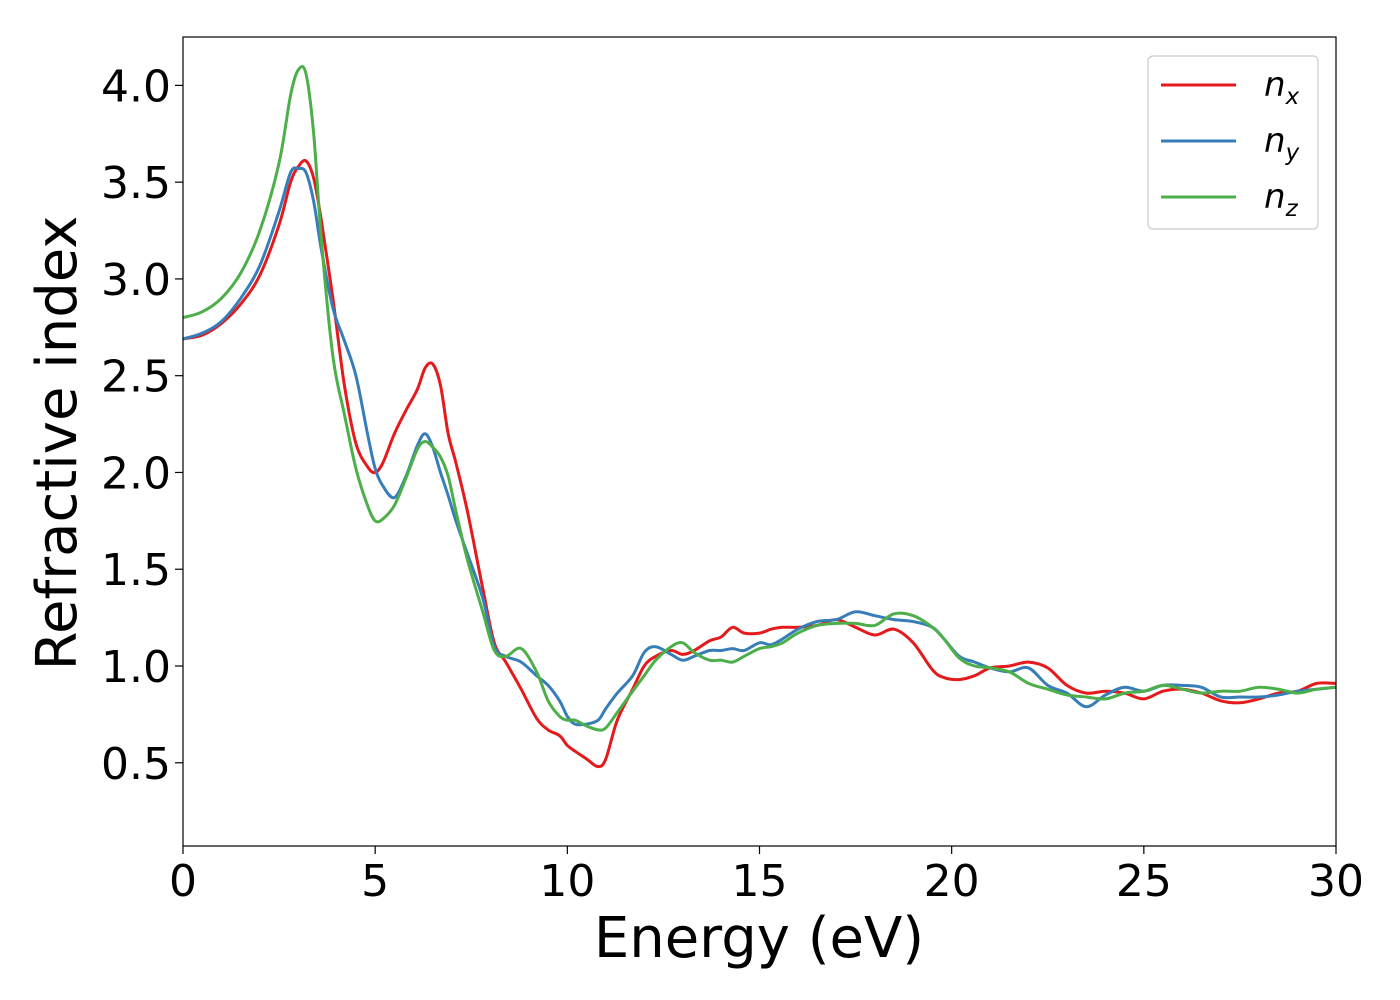 This screenshot has width=1400, height=1000. I want to click on y-tick-label: 2.0, so click(136, 473).